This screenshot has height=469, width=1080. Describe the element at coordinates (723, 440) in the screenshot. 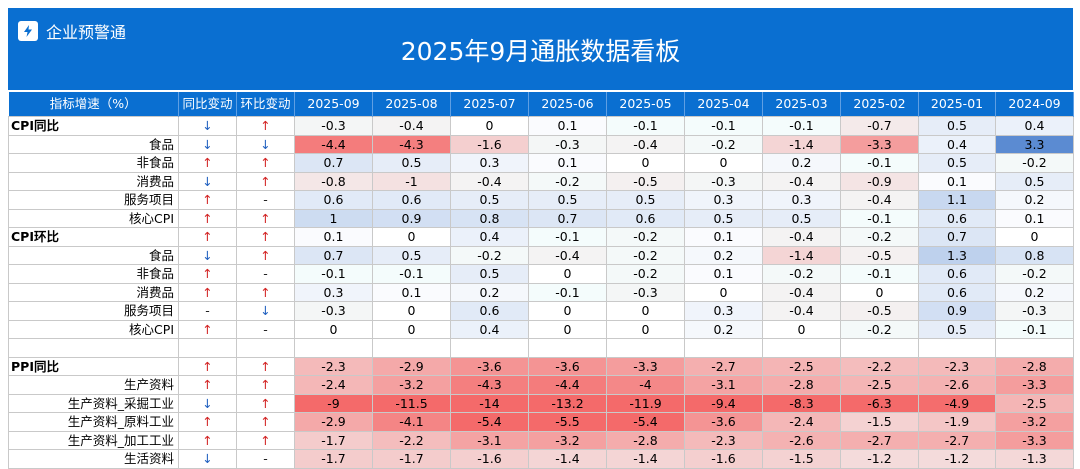

I see `value-cell: -2.3` at that location.